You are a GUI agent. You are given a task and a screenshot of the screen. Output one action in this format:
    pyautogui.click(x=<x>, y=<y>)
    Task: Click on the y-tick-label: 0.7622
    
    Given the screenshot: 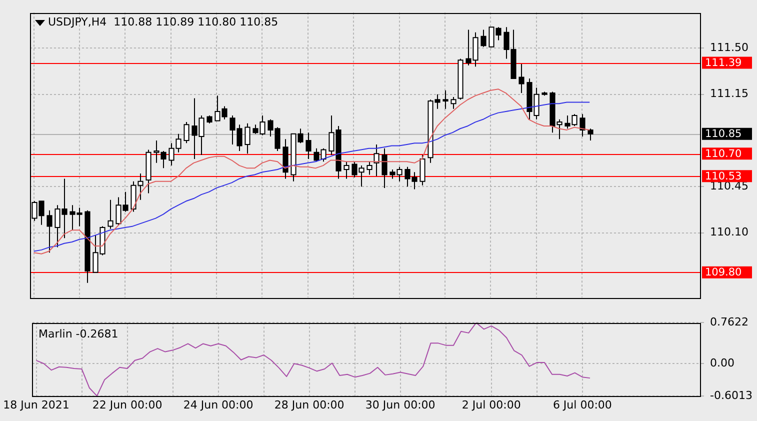 What is the action you would take?
    pyautogui.click(x=729, y=321)
    